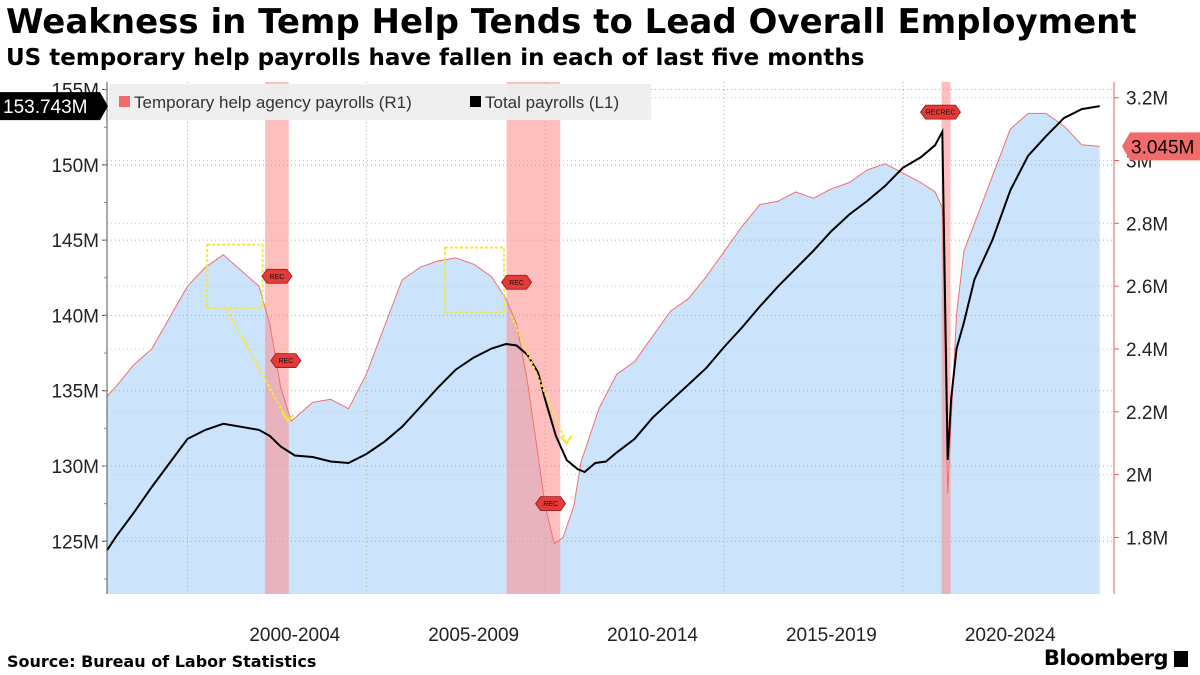 This screenshot has height=675, width=1200. Describe the element at coordinates (124, 101) in the screenshot. I see `legend-swatch-temp-help` at that location.